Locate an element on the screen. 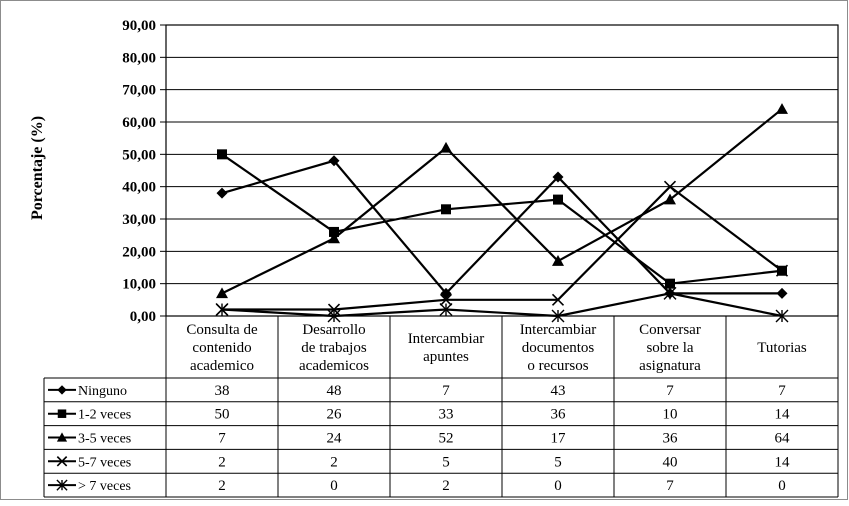  legend-entry: 1-2 veces is located at coordinates (89, 415).